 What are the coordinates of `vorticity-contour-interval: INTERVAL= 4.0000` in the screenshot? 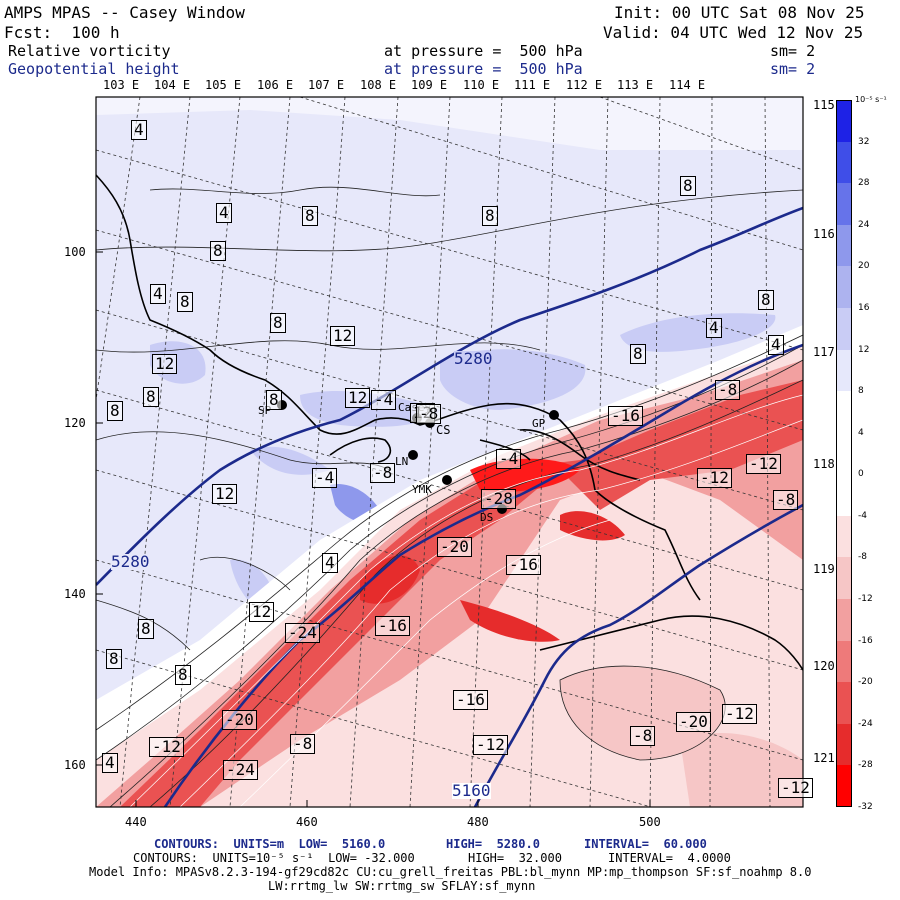 It's located at (669, 858).